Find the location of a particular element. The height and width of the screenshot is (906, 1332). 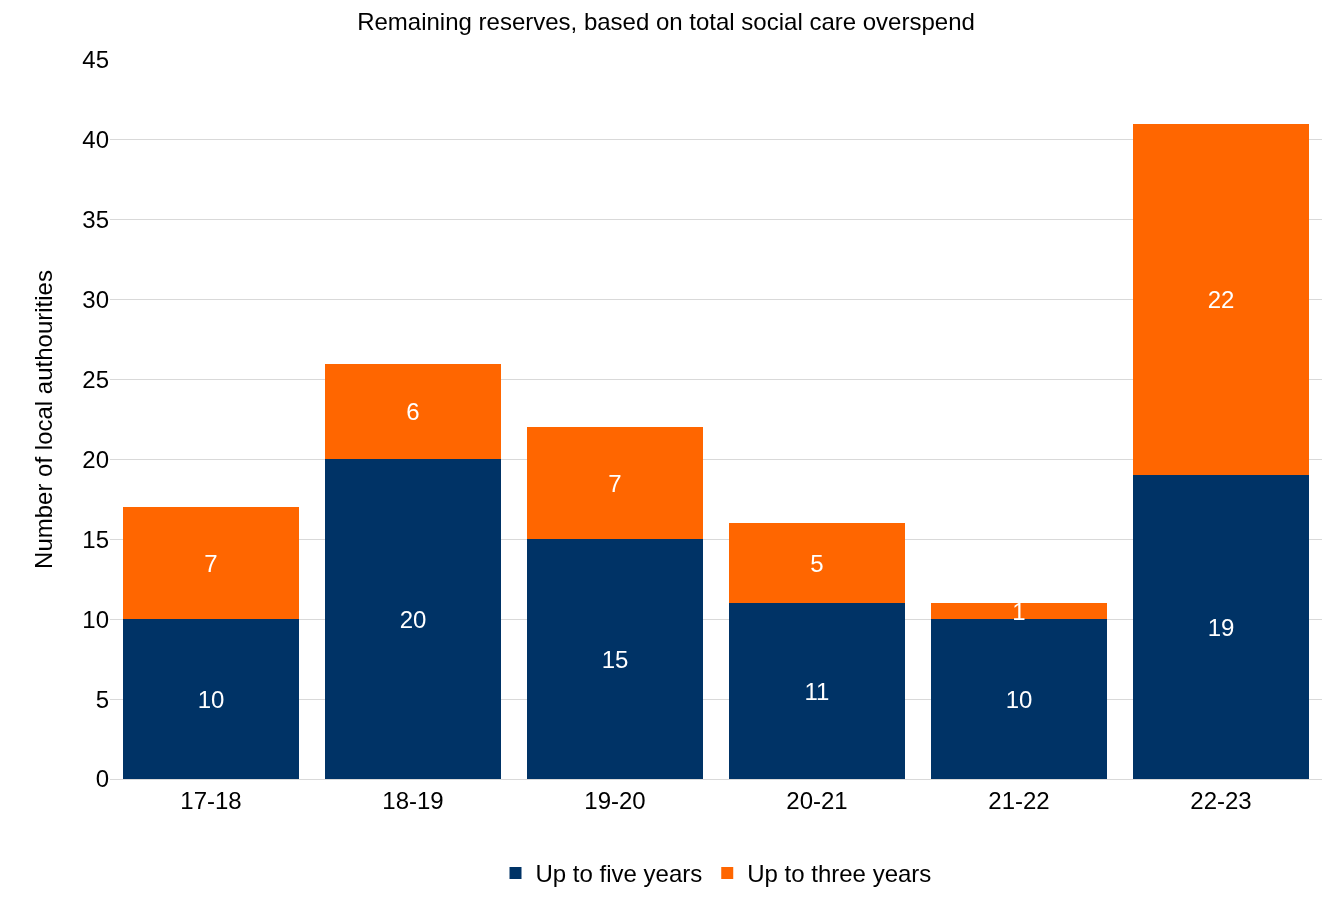

x-tick-label: 17-18 is located at coordinates (211, 800).